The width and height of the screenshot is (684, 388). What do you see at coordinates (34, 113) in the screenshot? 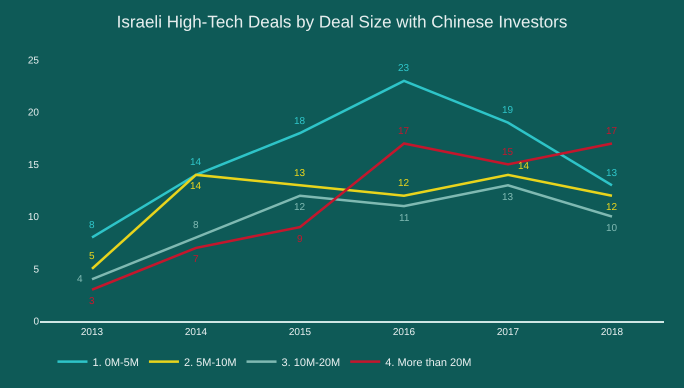
I see `y-tick-label: 20` at bounding box center [34, 113].